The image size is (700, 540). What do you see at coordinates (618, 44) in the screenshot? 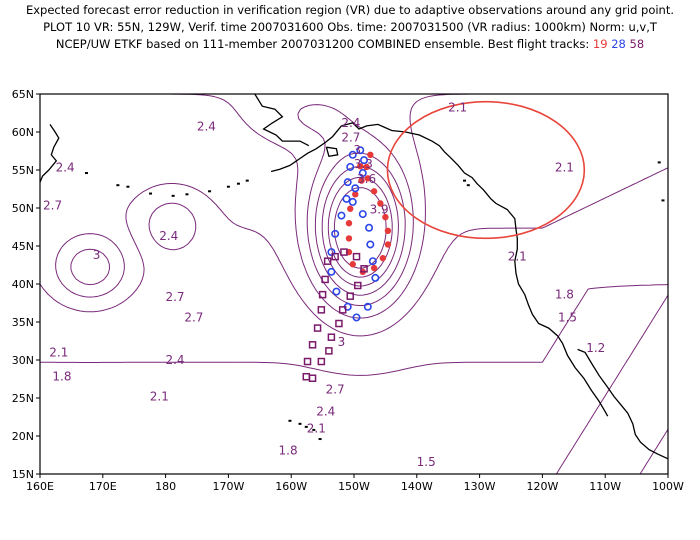
I see `track-label-28: 28` at bounding box center [618, 44].